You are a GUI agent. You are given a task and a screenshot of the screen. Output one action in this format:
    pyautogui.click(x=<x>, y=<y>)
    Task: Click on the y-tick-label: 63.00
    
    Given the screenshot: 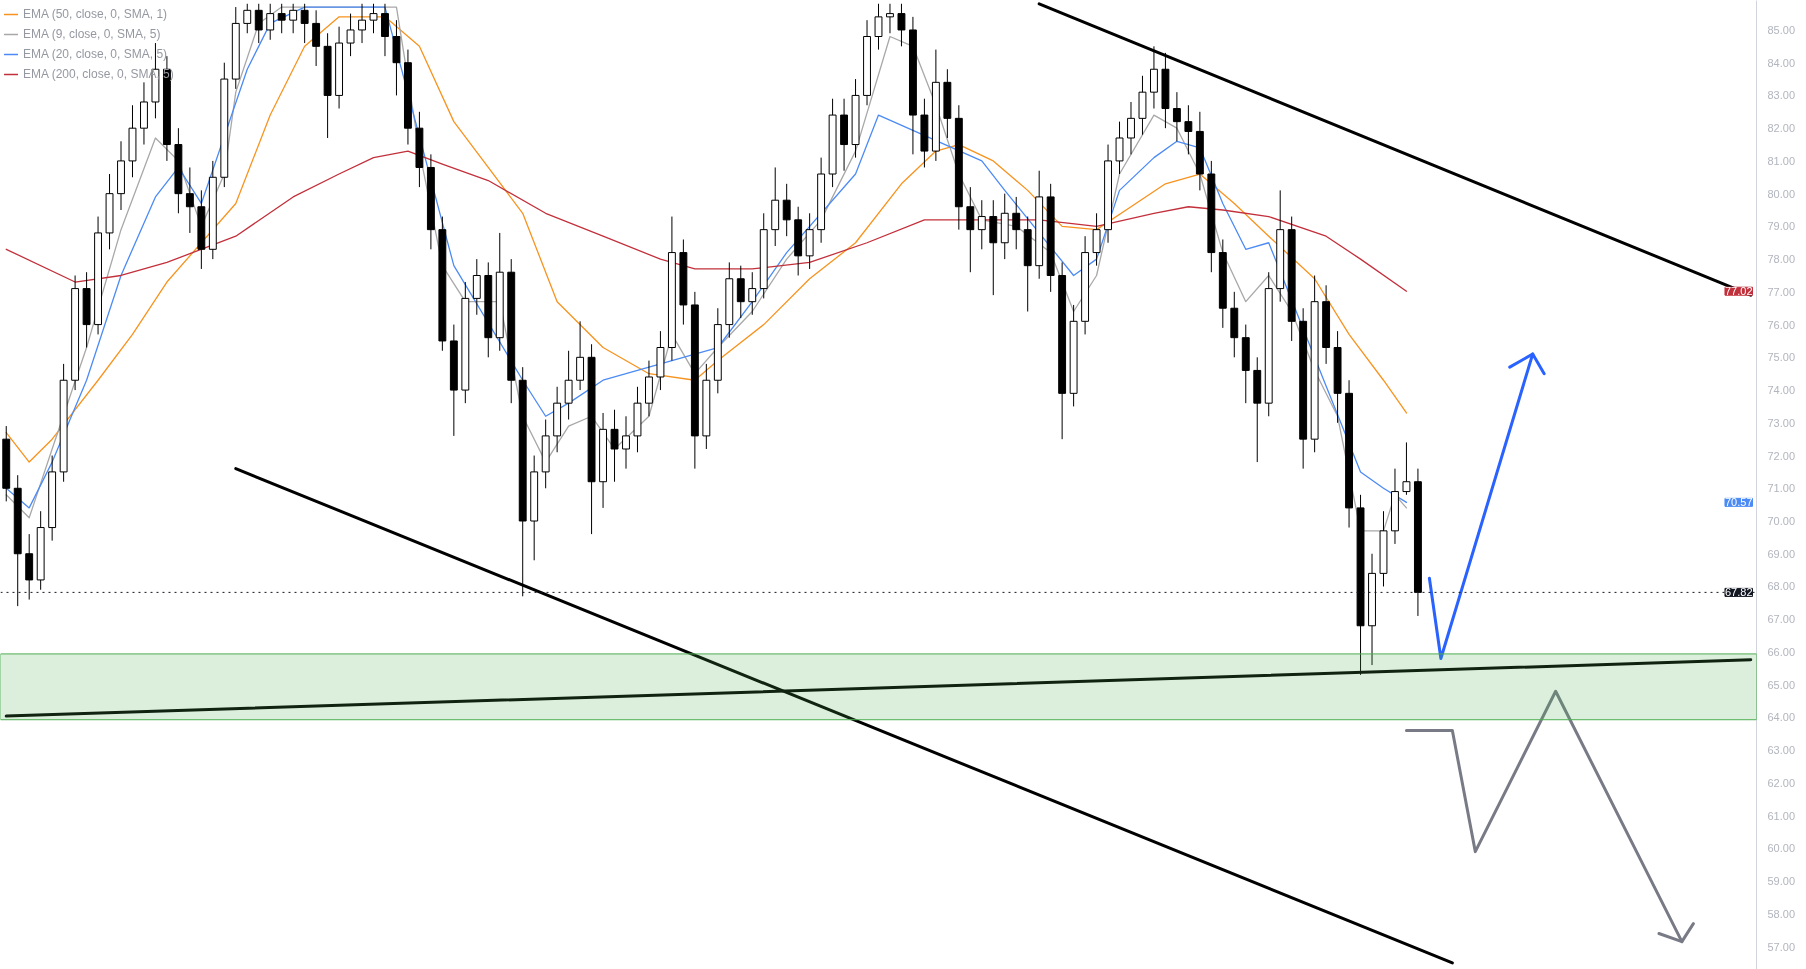 What is the action you would take?
    pyautogui.click(x=1781, y=750)
    